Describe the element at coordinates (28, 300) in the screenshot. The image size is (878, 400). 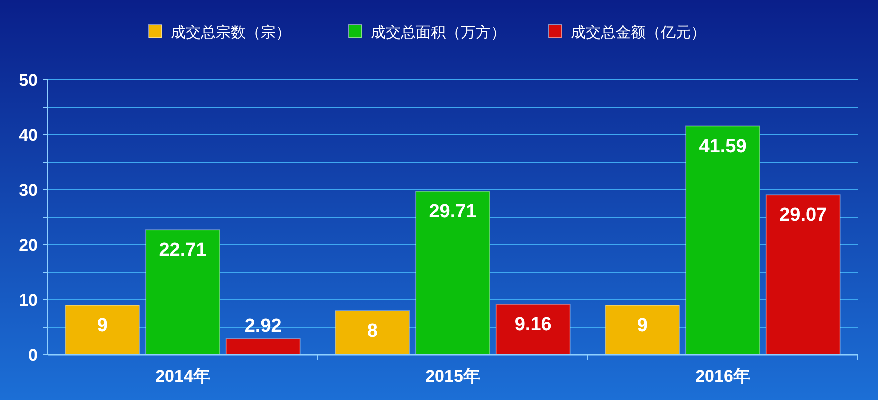
I see `y-tick-label: 10` at that location.